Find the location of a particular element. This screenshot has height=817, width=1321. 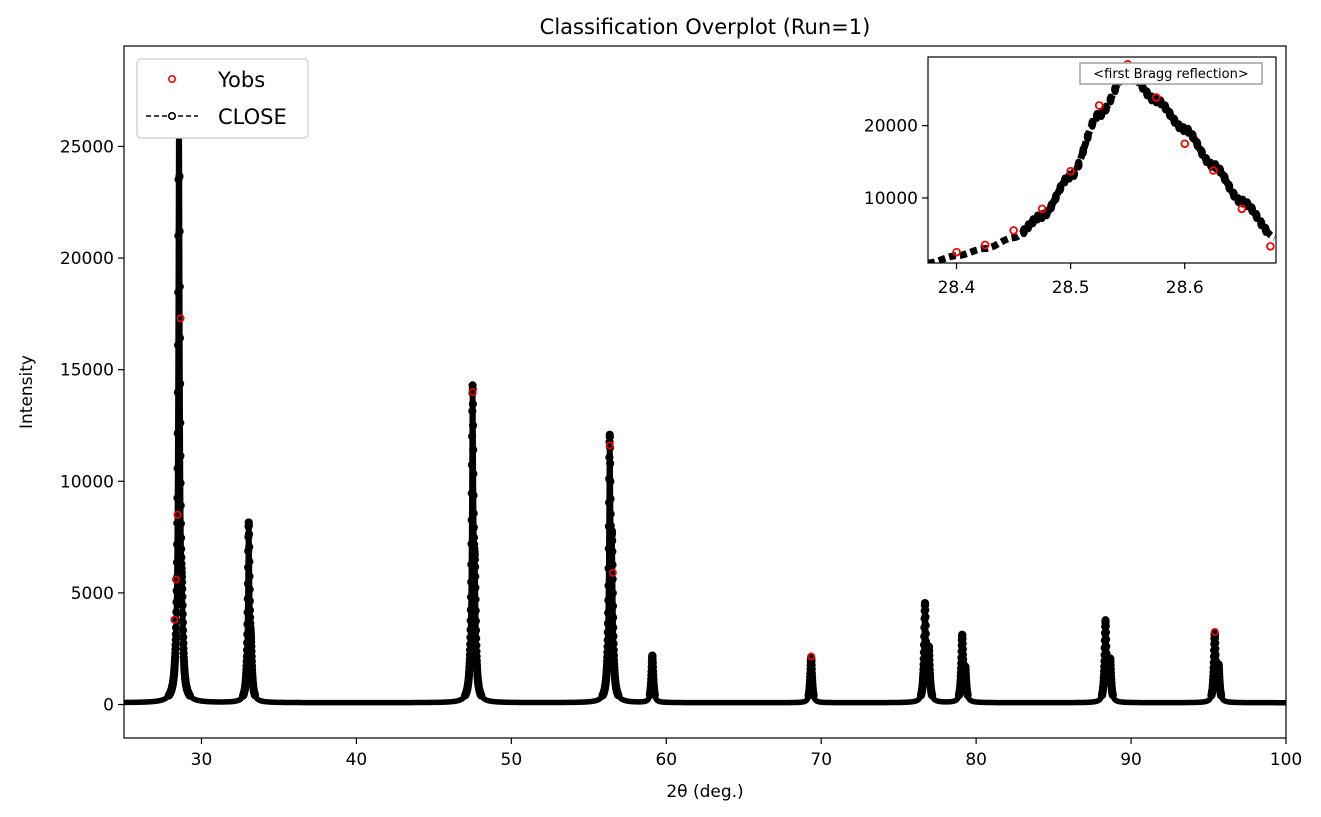

x-tick-label: 30 is located at coordinates (202, 760).